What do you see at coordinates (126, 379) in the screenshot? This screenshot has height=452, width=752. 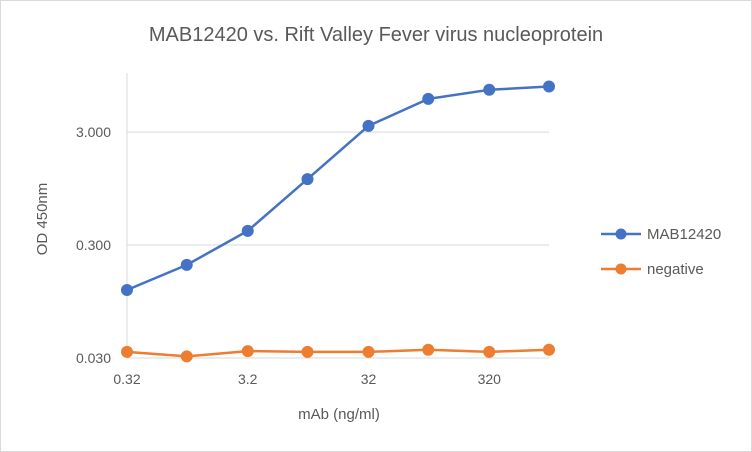 I see `x-tick-label: 0.32` at bounding box center [126, 379].